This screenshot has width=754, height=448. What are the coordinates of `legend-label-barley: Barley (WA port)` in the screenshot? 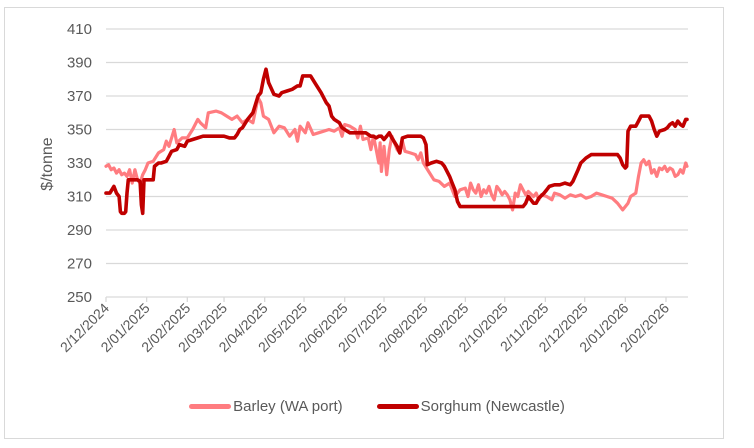 It's located at (288, 406).